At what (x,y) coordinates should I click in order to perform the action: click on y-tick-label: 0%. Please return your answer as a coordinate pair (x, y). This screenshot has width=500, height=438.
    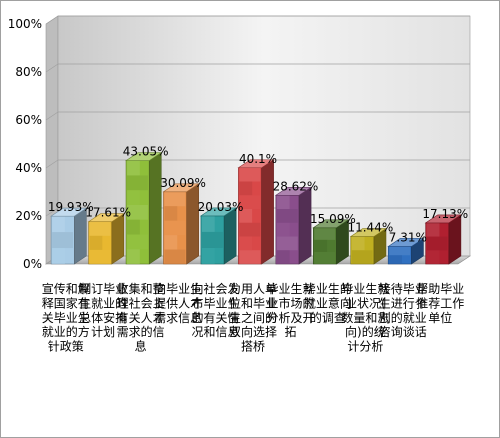
    Looking at the image, I should click on (32, 264).